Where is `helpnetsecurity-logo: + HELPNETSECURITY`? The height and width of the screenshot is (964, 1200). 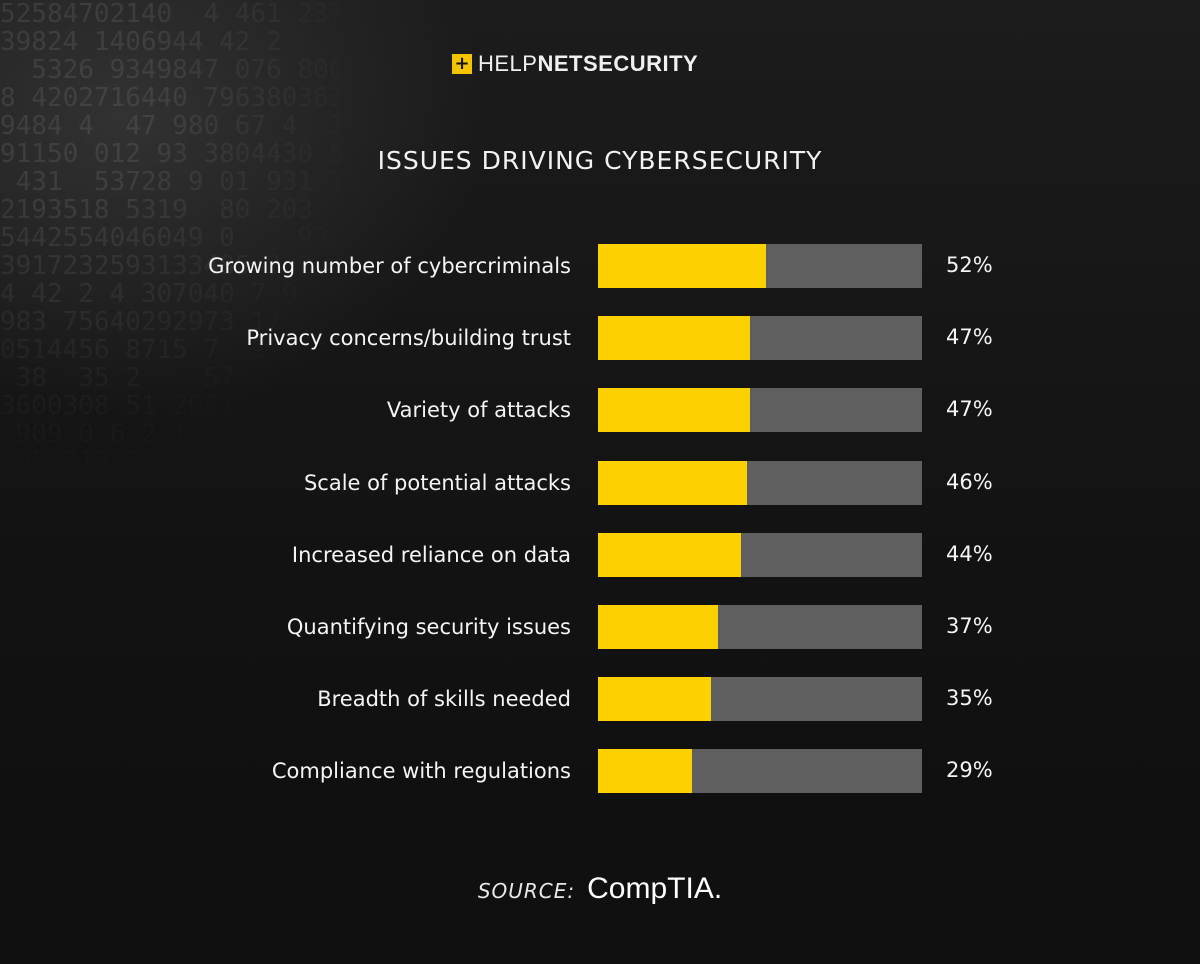 helpnetsecurity-logo: + HELPNETSECURITY is located at coordinates (575, 64).